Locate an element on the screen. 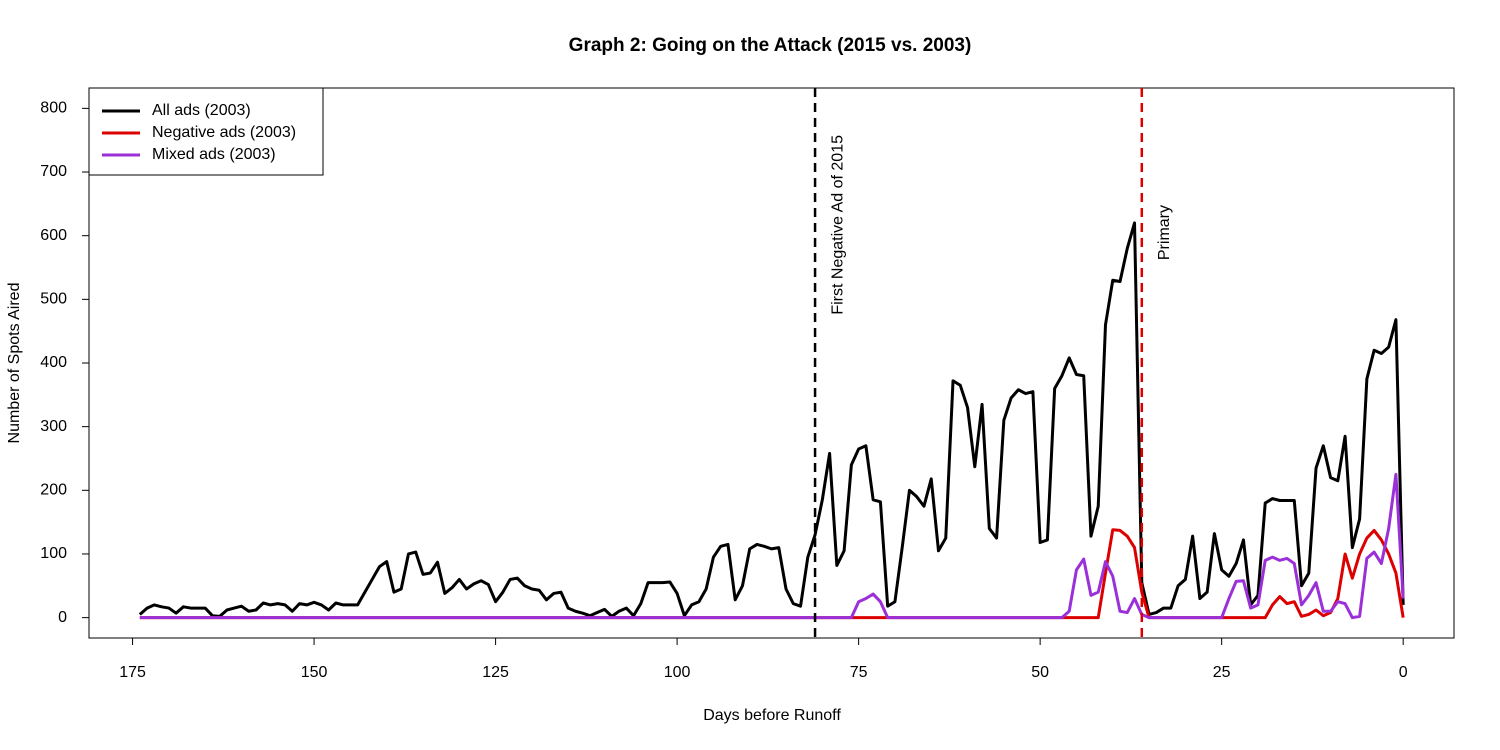  x-tick-label: 150 is located at coordinates (314, 672).